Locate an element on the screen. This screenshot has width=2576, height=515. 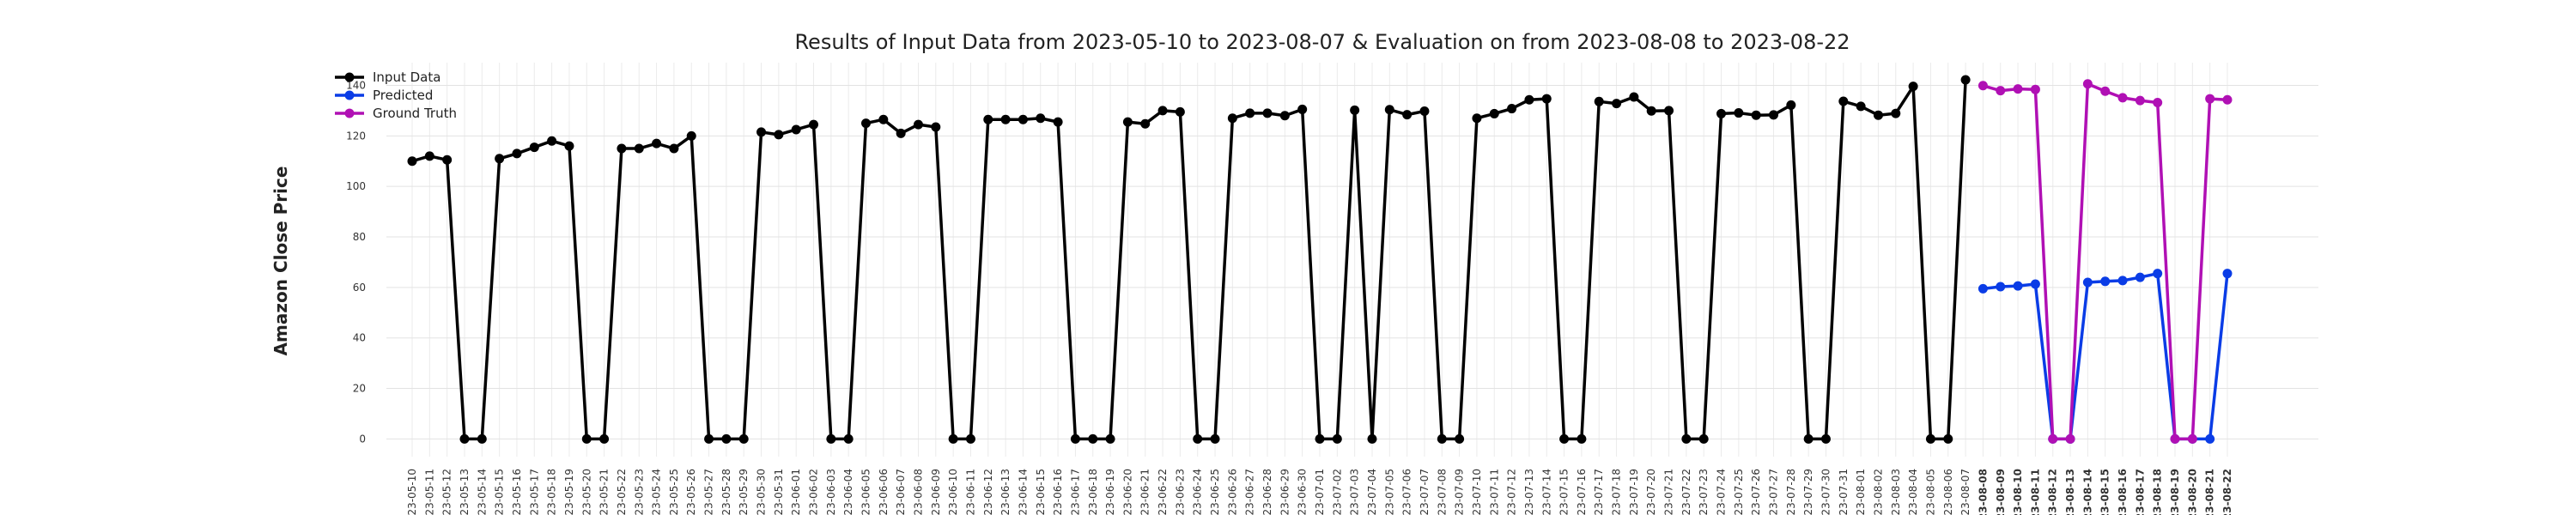
x-tick-label: 2023-05-26 is located at coordinates (691, 492).